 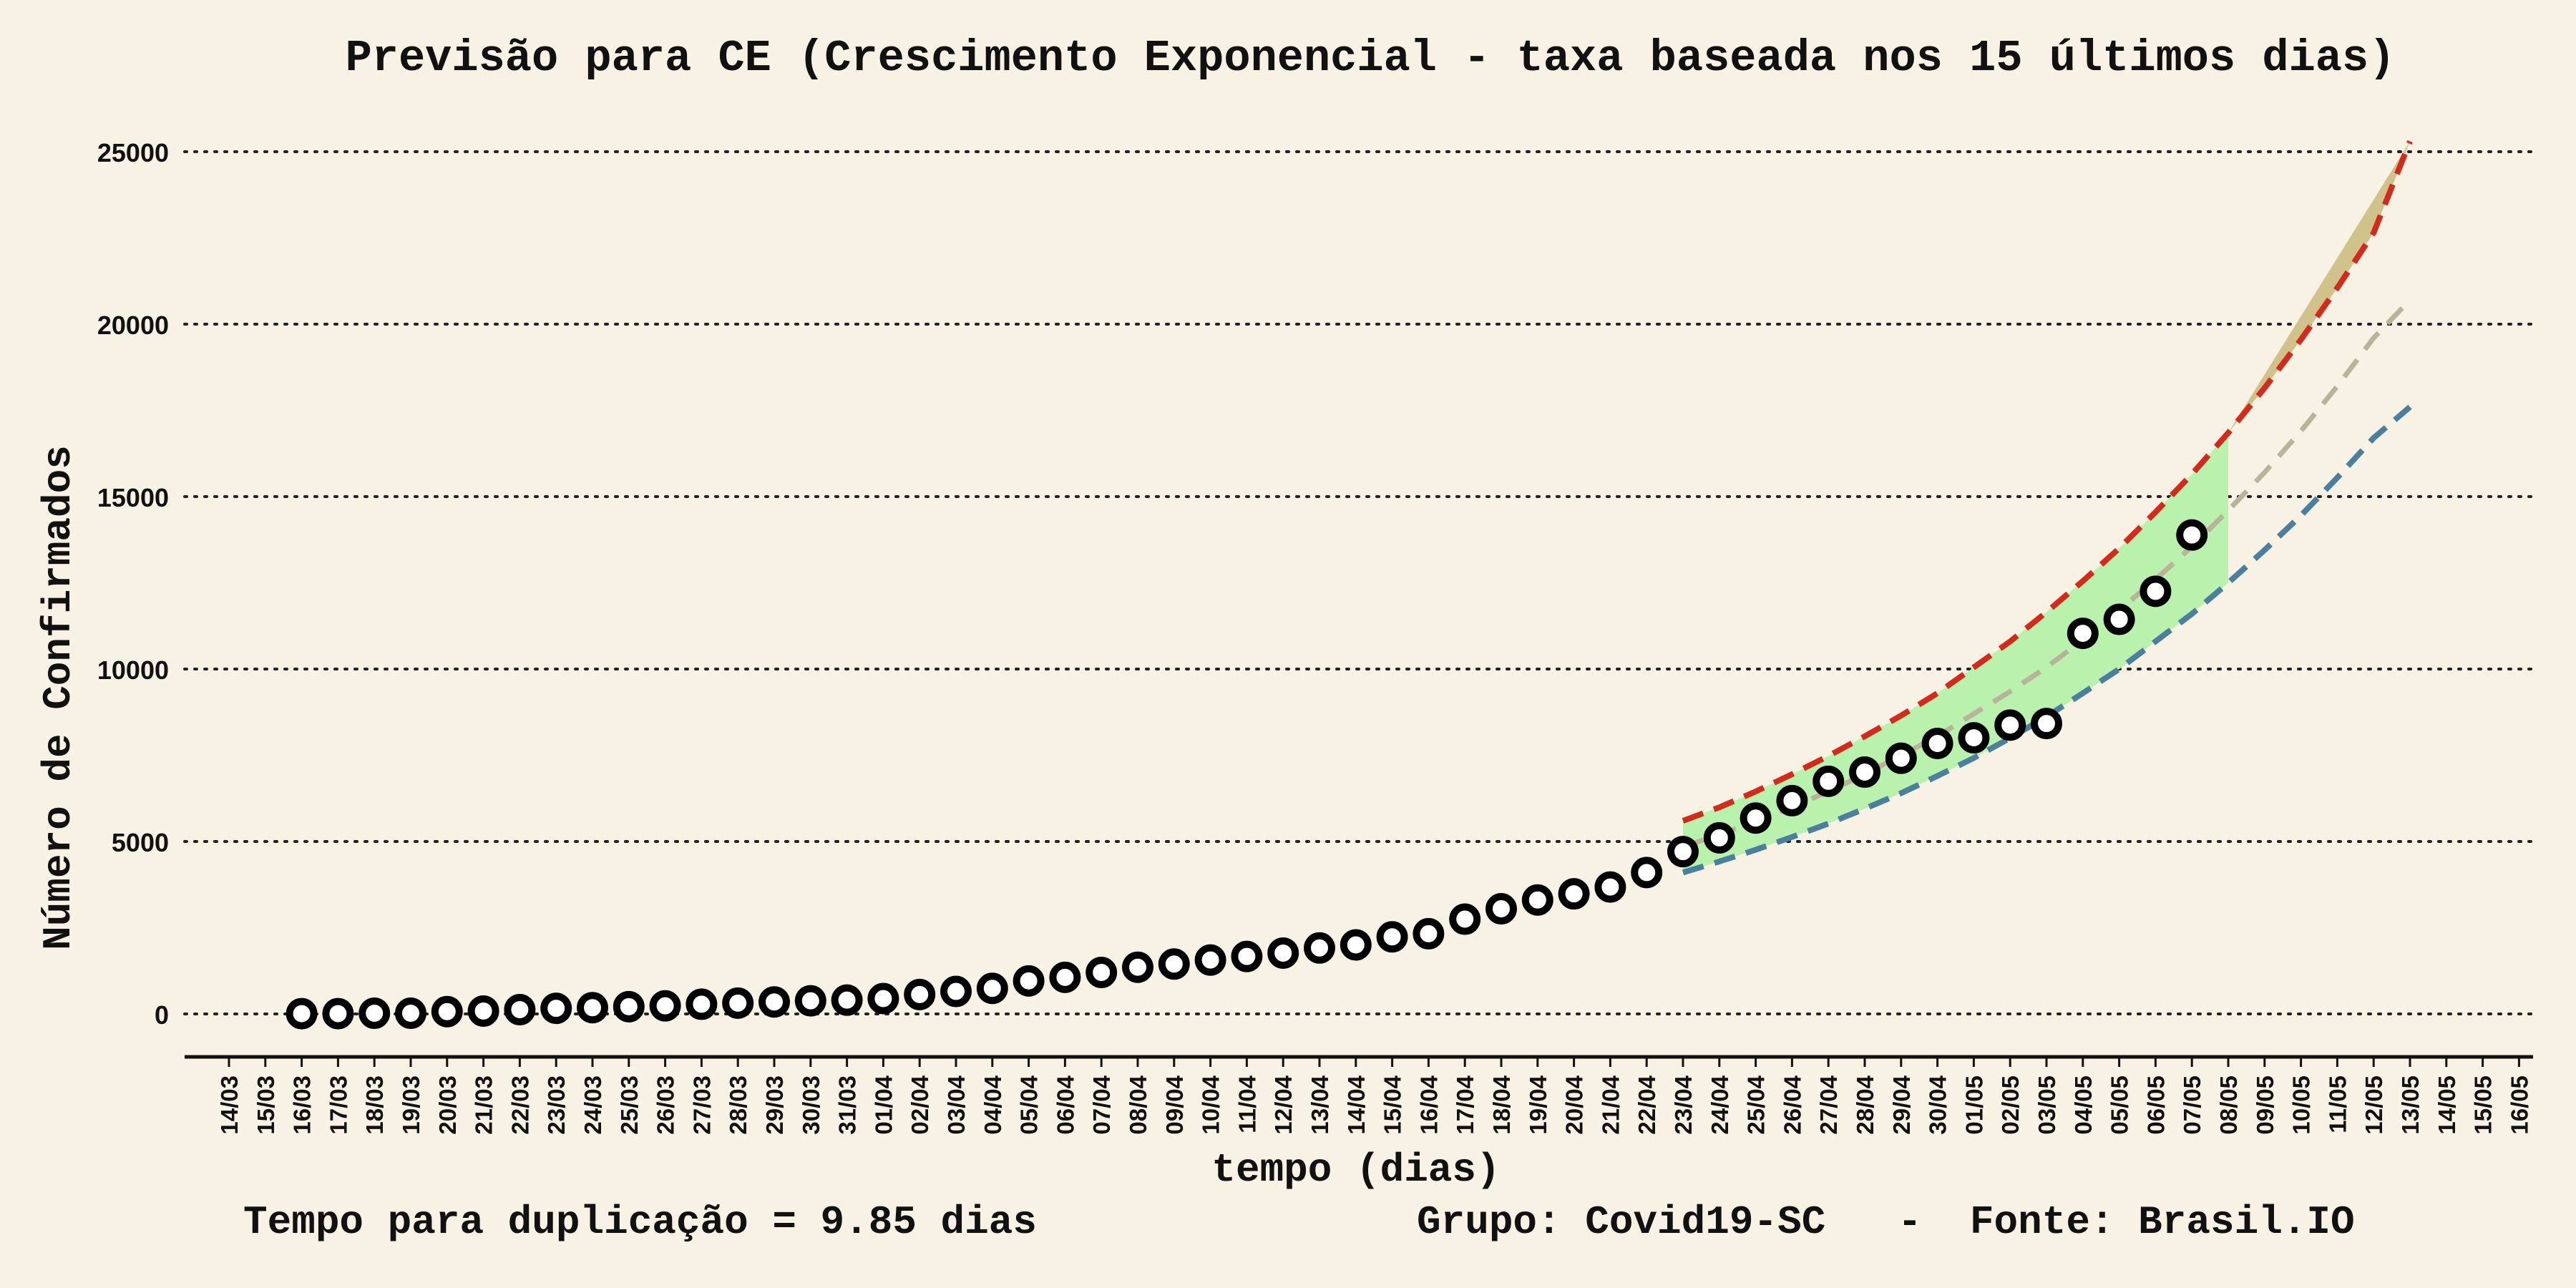 I want to click on observed-point-14/04, so click(x=1356, y=945).